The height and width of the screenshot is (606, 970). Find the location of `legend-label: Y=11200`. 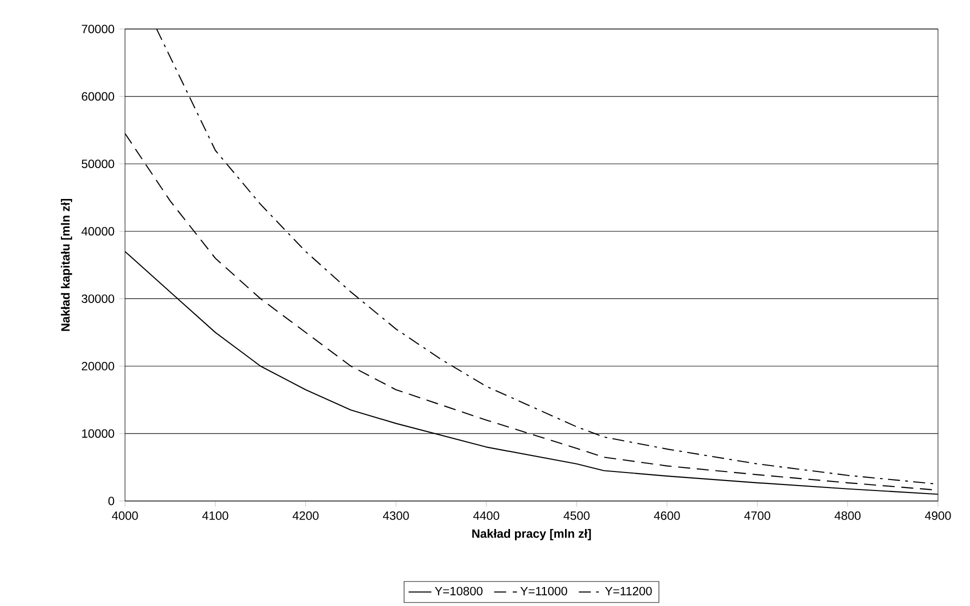

legend-label: Y=11200 is located at coordinates (628, 591).